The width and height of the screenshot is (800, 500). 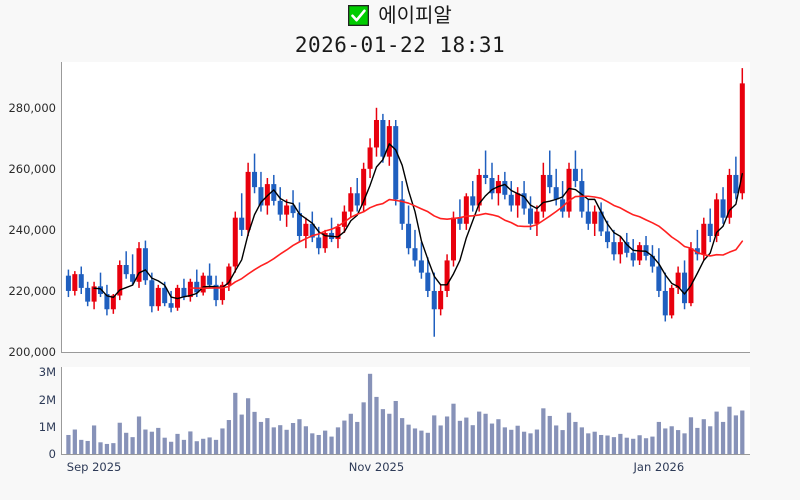 I want to click on volume-chart-panel, so click(x=406, y=410).